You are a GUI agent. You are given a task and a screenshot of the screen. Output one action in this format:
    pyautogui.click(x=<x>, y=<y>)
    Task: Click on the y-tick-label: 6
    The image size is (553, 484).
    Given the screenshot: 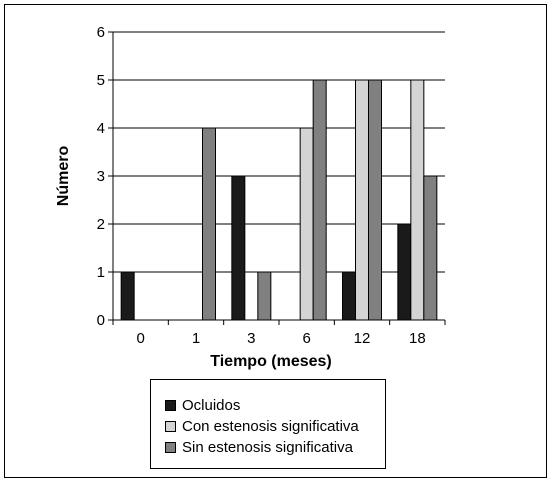 What is the action you would take?
    pyautogui.click(x=101, y=32)
    